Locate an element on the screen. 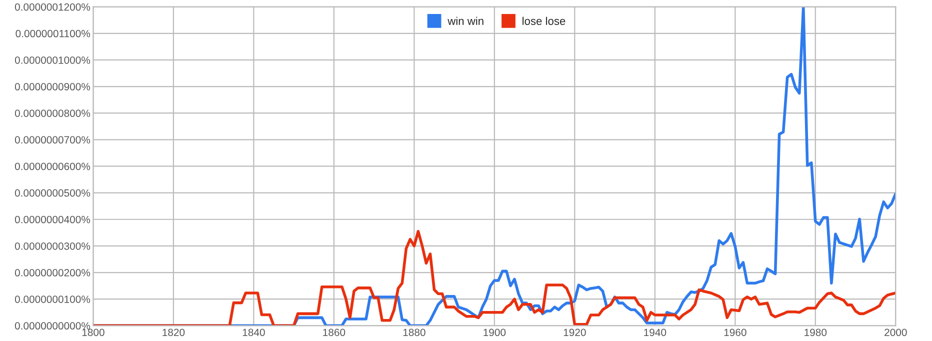 The image size is (932, 341). y-tick-label: 0.0000000000% is located at coordinates (52, 326).